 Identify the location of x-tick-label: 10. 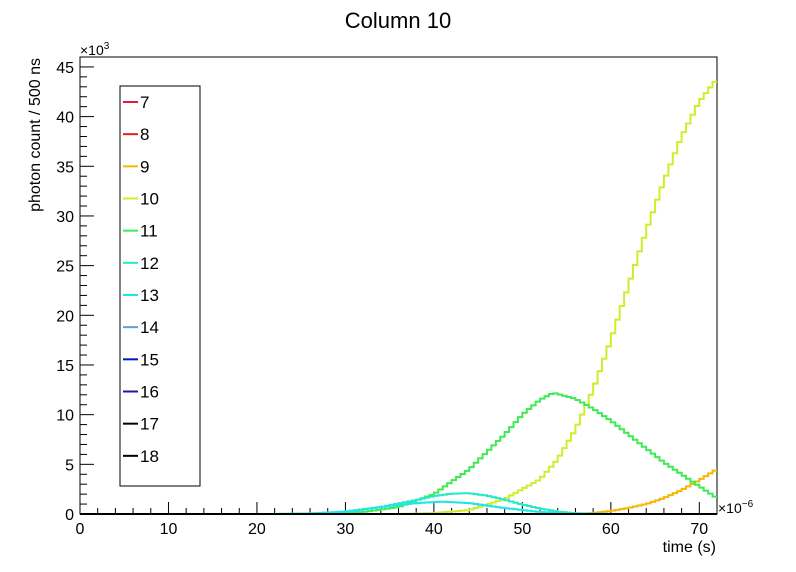
(169, 529).